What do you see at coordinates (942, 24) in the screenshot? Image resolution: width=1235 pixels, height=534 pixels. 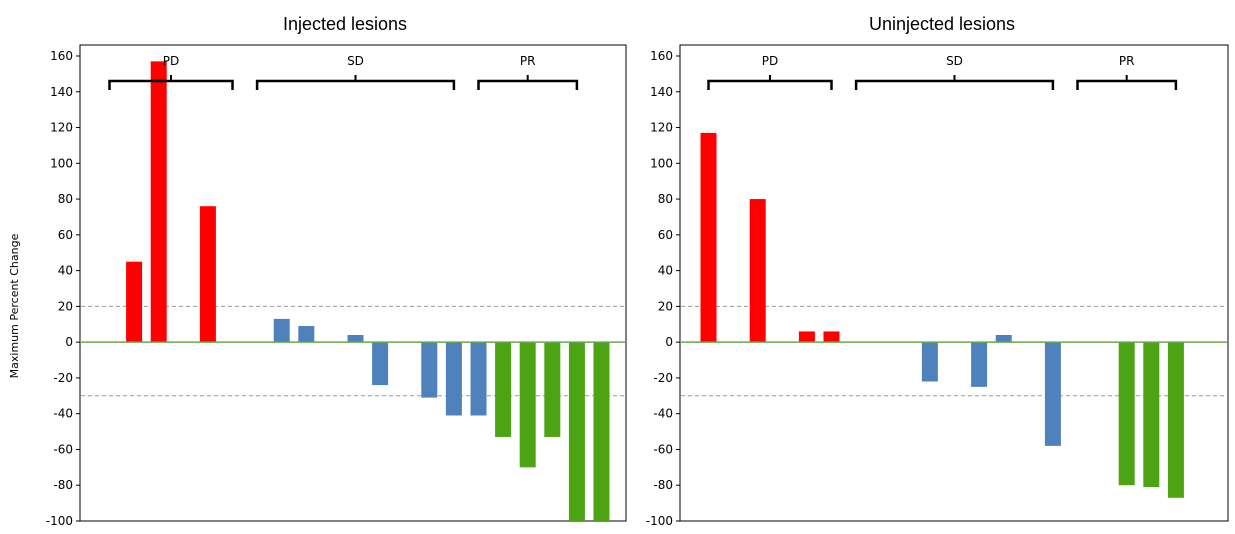 I see `chart-title: Uninjected lesions` at bounding box center [942, 24].